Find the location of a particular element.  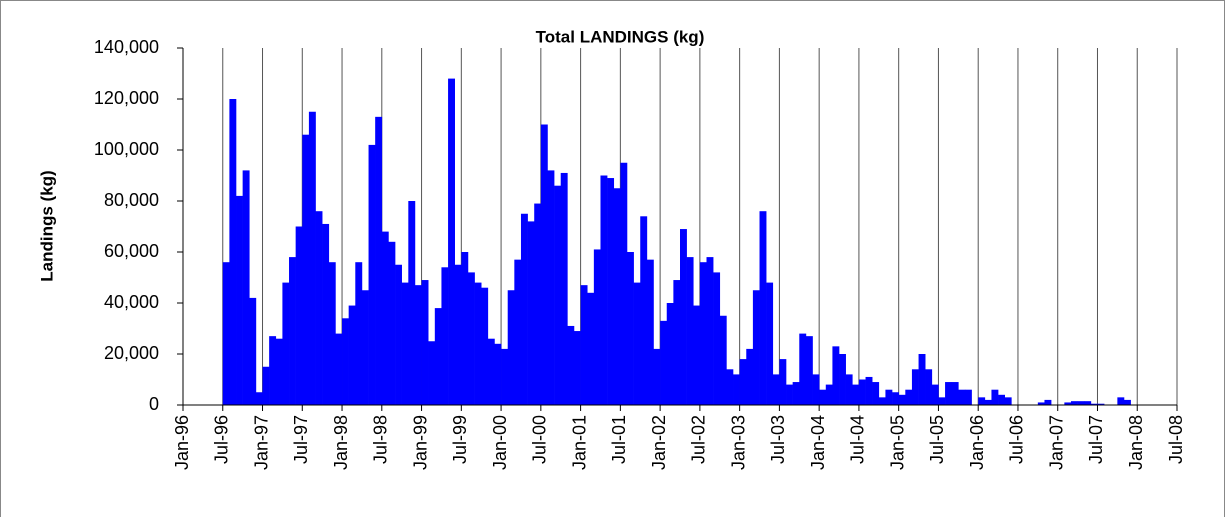

y-tick-label: 140,000 is located at coordinates (126, 47).